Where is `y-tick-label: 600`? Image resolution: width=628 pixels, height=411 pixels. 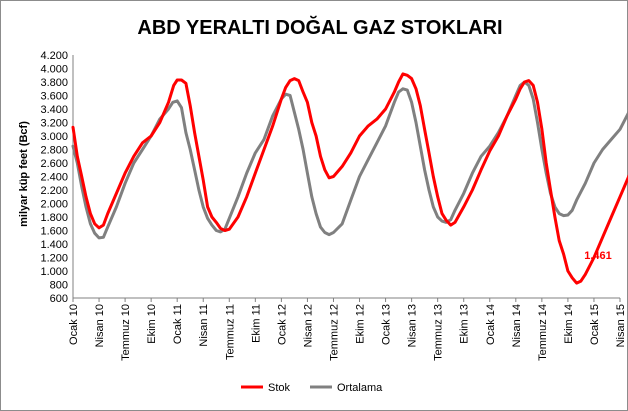
y-tick-label: 600 is located at coordinates (59, 299).